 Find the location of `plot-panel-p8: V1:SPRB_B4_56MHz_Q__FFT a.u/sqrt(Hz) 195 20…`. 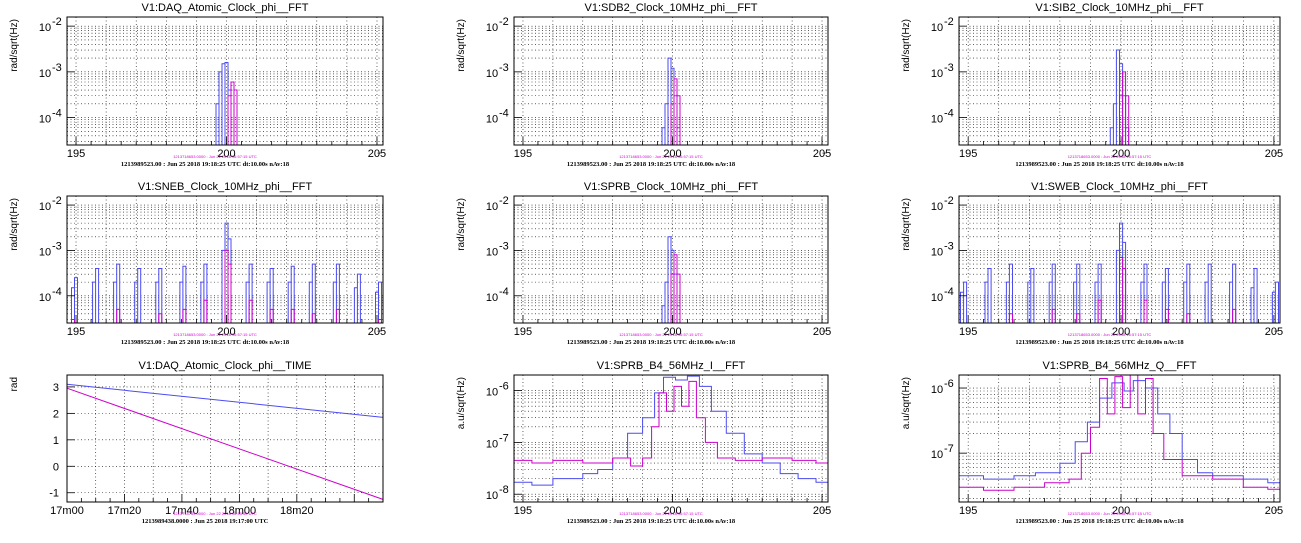

plot-panel-p8: V1:SPRB_B4_56MHz_Q__FFT a.u/sqrt(Hz) 195 20… is located at coordinates (1092, 442).